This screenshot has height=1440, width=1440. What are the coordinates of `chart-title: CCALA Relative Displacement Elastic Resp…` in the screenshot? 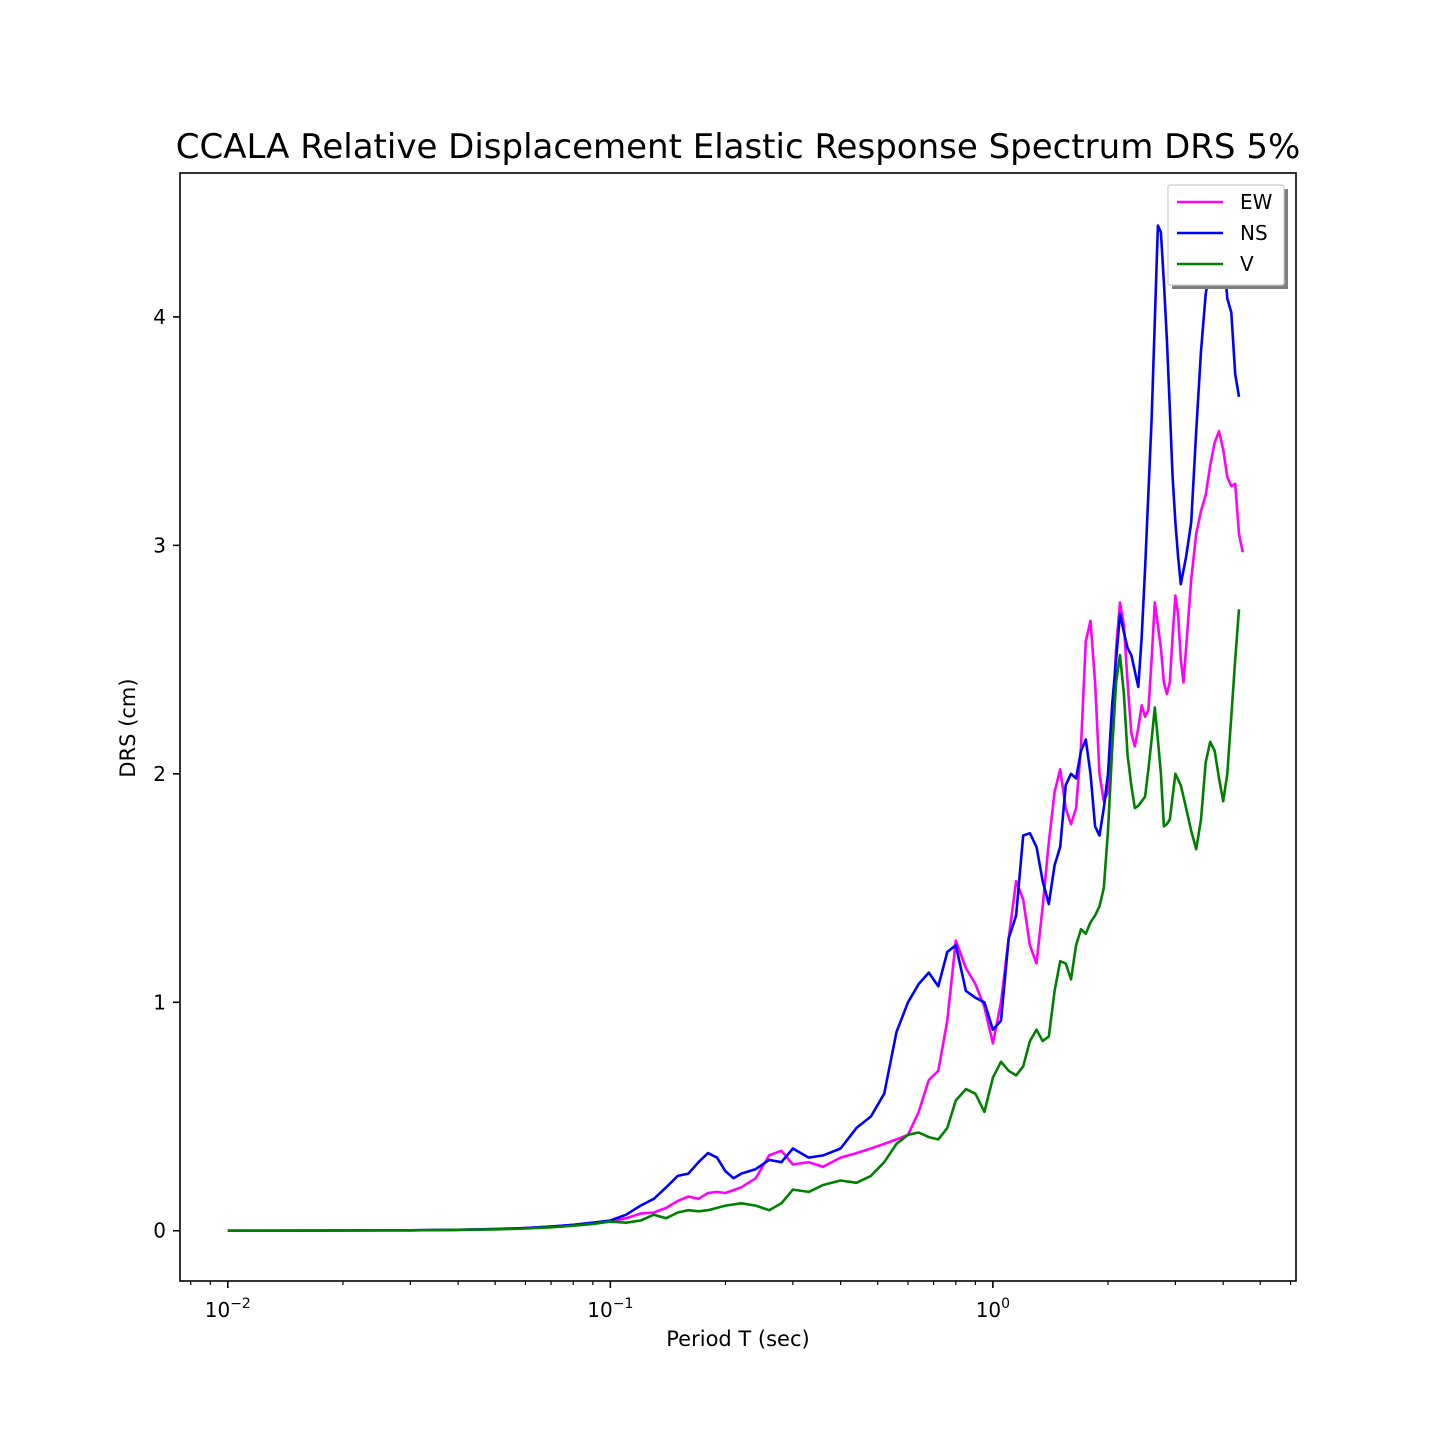 It's located at (738, 147).